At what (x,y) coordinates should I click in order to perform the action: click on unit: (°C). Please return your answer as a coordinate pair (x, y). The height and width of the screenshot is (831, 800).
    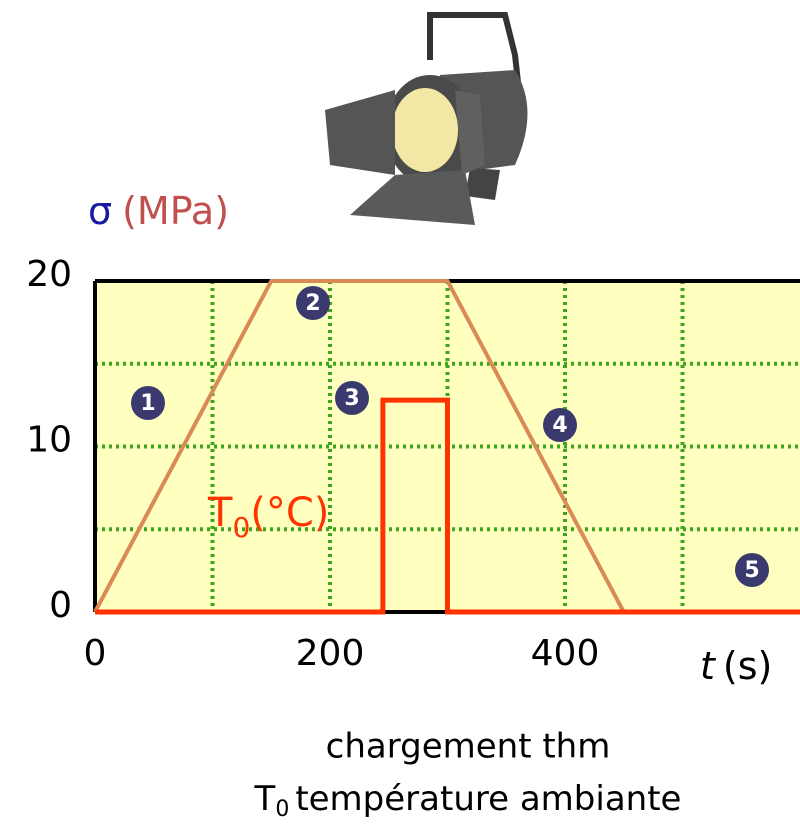
    Looking at the image, I should click on (289, 513).